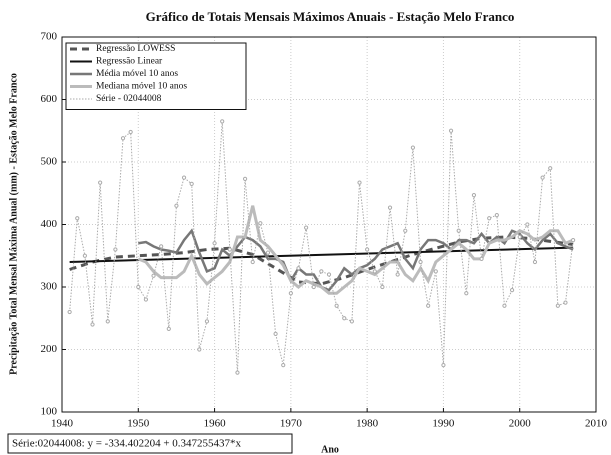 The width and height of the screenshot is (611, 455). Describe the element at coordinates (291, 424) in the screenshot. I see `x-tick-label: 1970` at that location.